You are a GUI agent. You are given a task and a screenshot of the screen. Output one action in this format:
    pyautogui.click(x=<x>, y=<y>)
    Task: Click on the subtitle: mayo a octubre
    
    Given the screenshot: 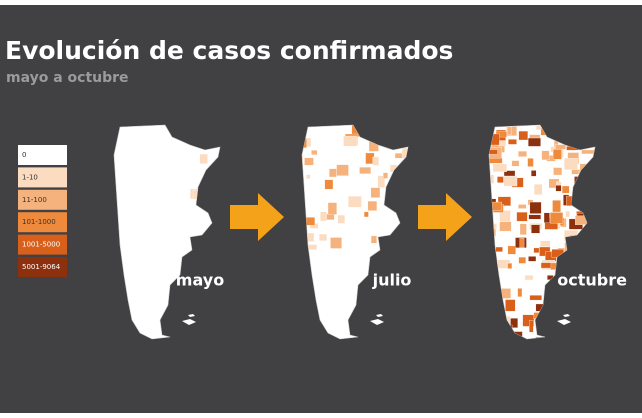 What is the action you would take?
    pyautogui.click(x=67, y=78)
    